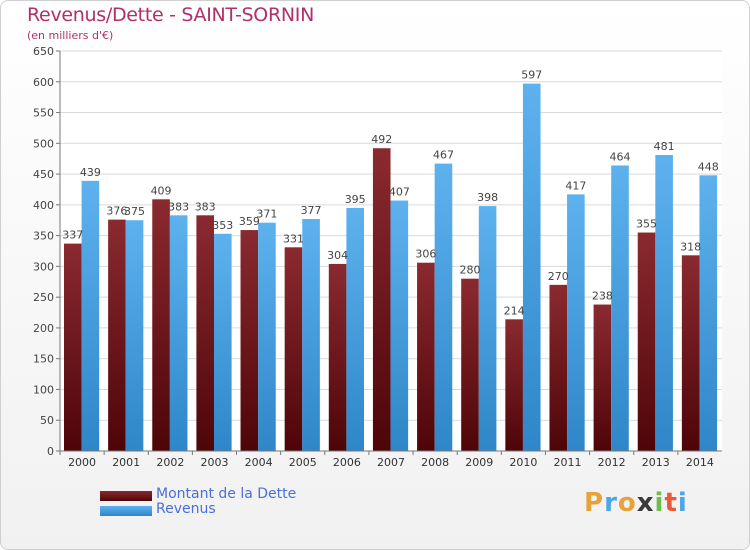  I want to click on y-tick-label: 550, so click(43, 113).